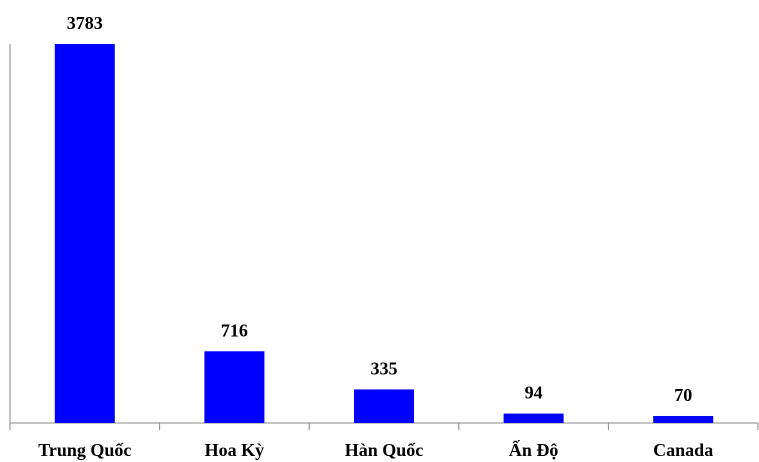 This screenshot has width=759, height=462. What do you see at coordinates (234, 330) in the screenshot?
I see `value-label: 716` at bounding box center [234, 330].